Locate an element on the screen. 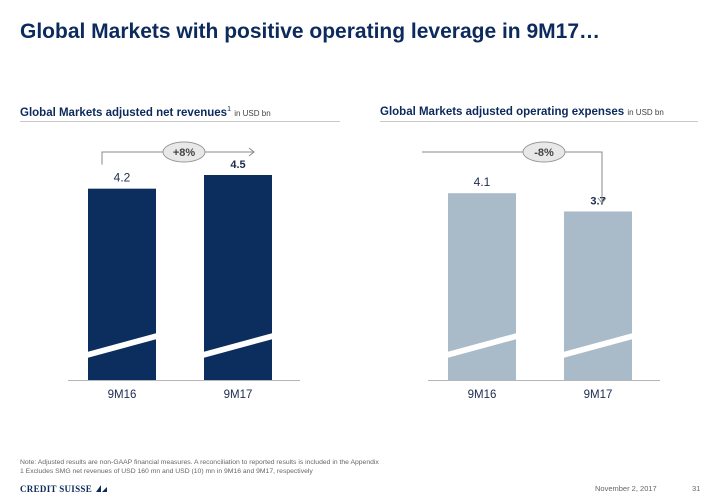 Image resolution: width=720 pixels, height=498 pixels. expenses-value-label-9m16: 4.1 is located at coordinates (482, 182).